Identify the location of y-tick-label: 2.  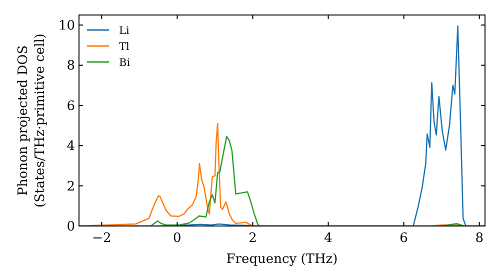
(70, 186).